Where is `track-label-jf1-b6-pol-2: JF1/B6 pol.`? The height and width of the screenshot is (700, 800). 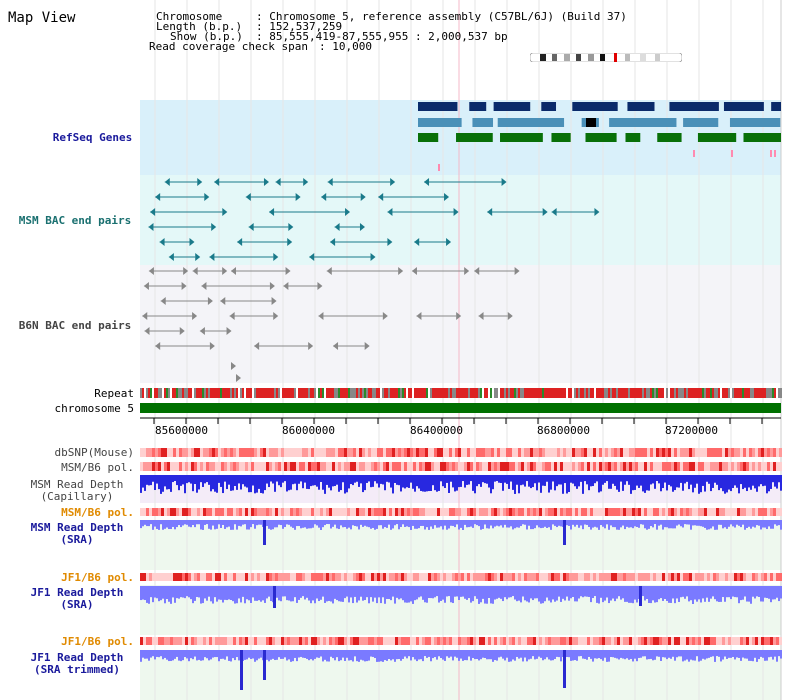 track-label-jf1-b6-pol-2: JF1/B6 pol. is located at coordinates (97, 641).